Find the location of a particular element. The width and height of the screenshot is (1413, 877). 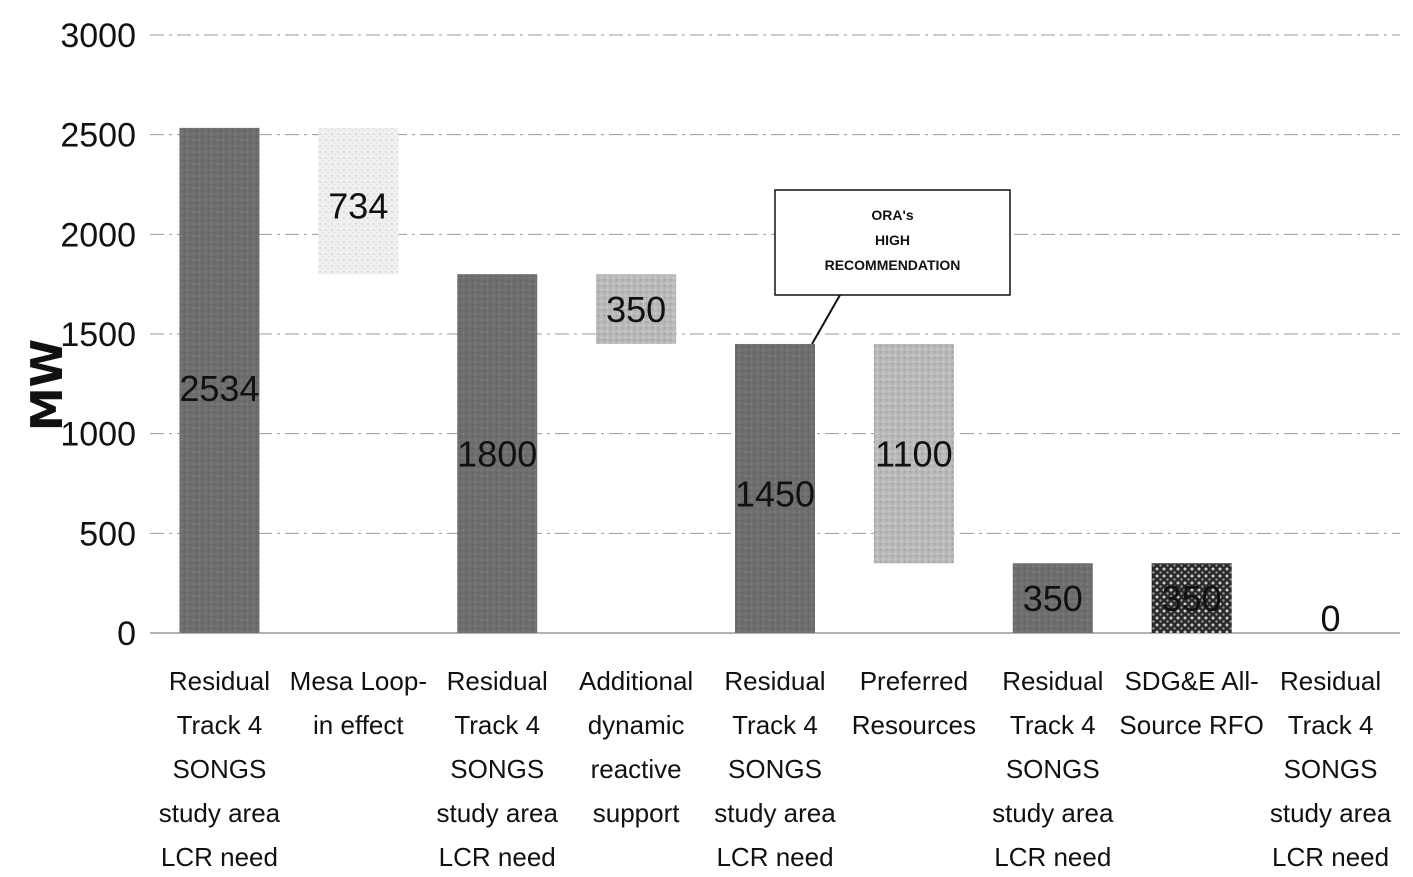

x-category-line: SDG&E All- is located at coordinates (1191, 681).